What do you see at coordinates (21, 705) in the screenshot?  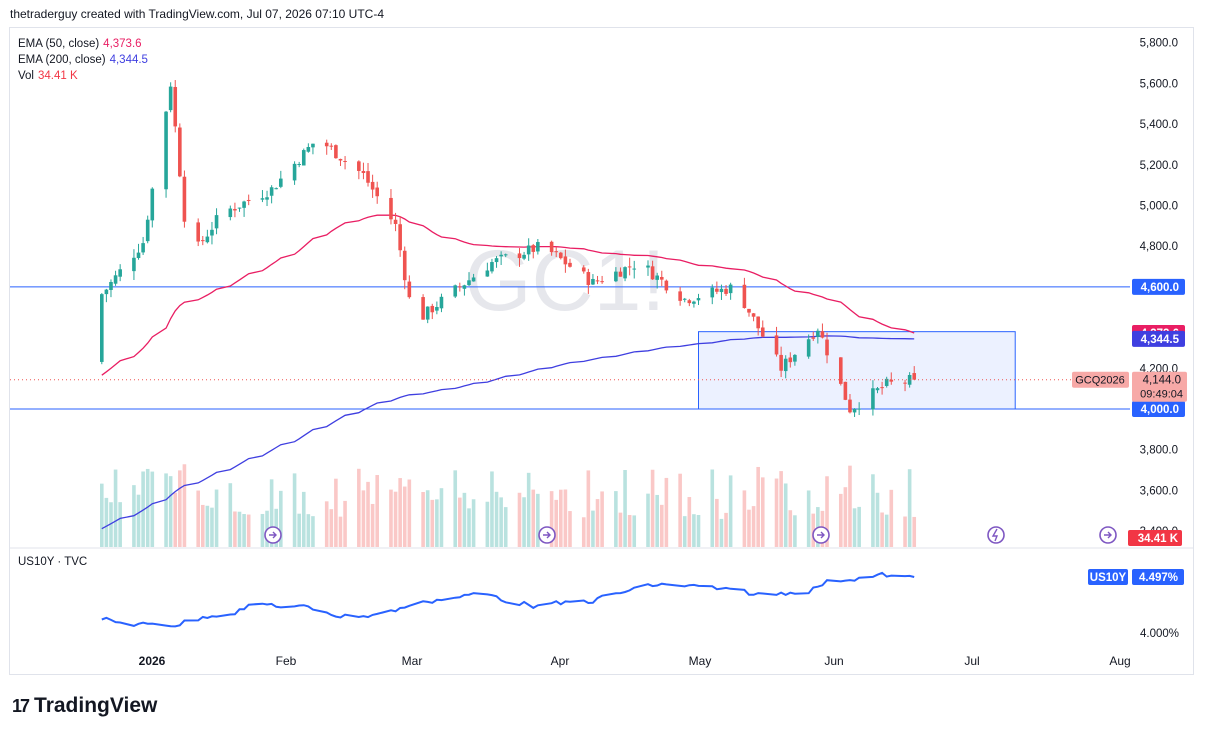 I see `tradingview-logo-icon: 17` at bounding box center [21, 705].